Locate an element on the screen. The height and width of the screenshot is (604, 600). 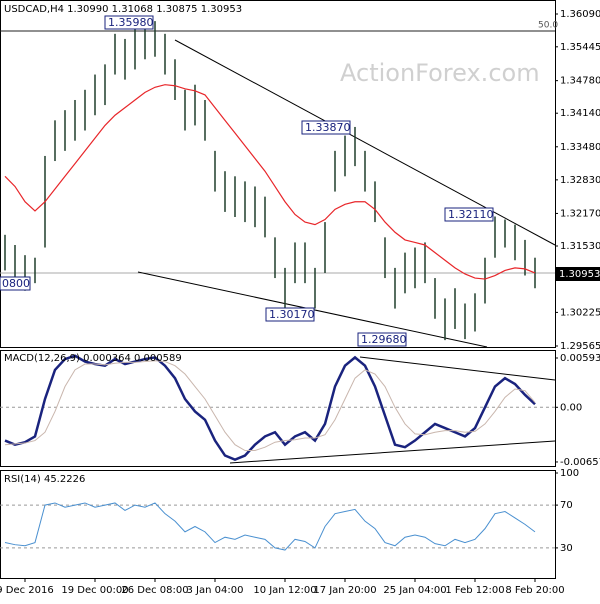
x-tick-label: 8 Feb 20:00 is located at coordinates (534, 590).